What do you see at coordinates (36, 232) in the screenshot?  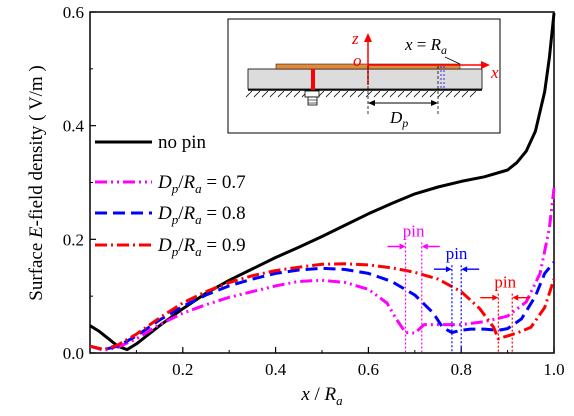 I see `ylabel-e: E` at bounding box center [36, 232].